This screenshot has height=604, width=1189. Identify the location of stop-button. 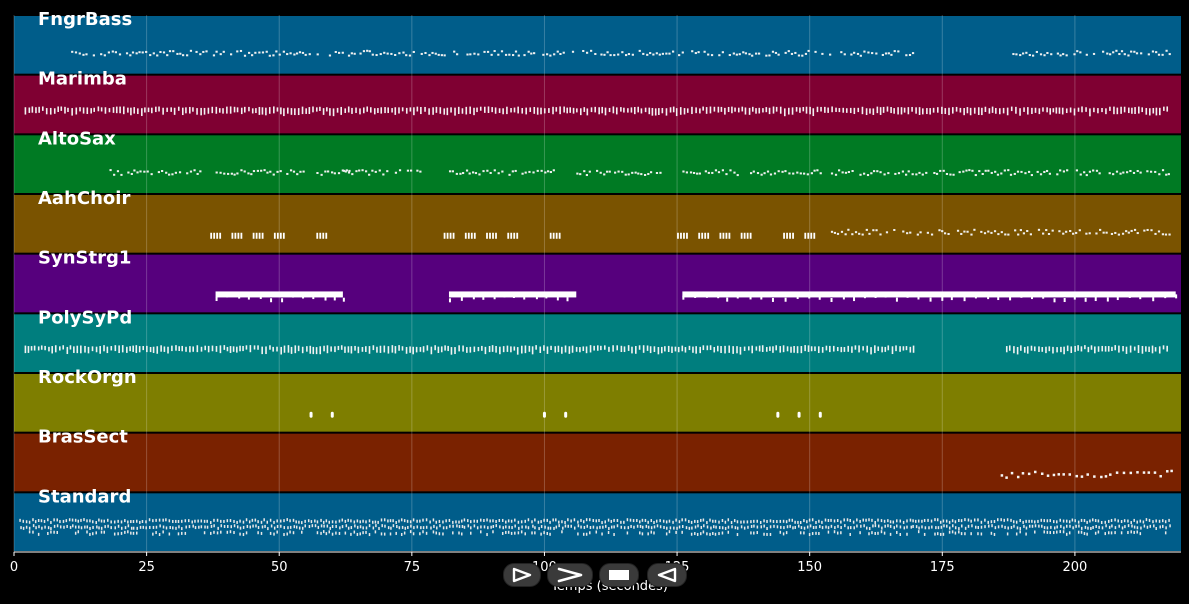
(619, 575).